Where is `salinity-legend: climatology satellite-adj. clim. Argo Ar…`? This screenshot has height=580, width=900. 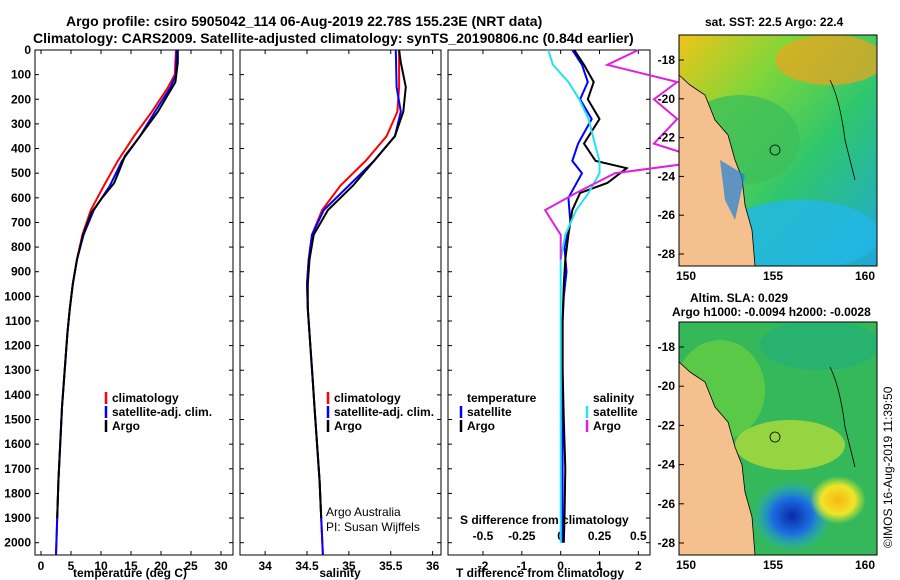 salinity-legend: climatology satellite-adj. clim. Argo Ar… is located at coordinates (380, 462).